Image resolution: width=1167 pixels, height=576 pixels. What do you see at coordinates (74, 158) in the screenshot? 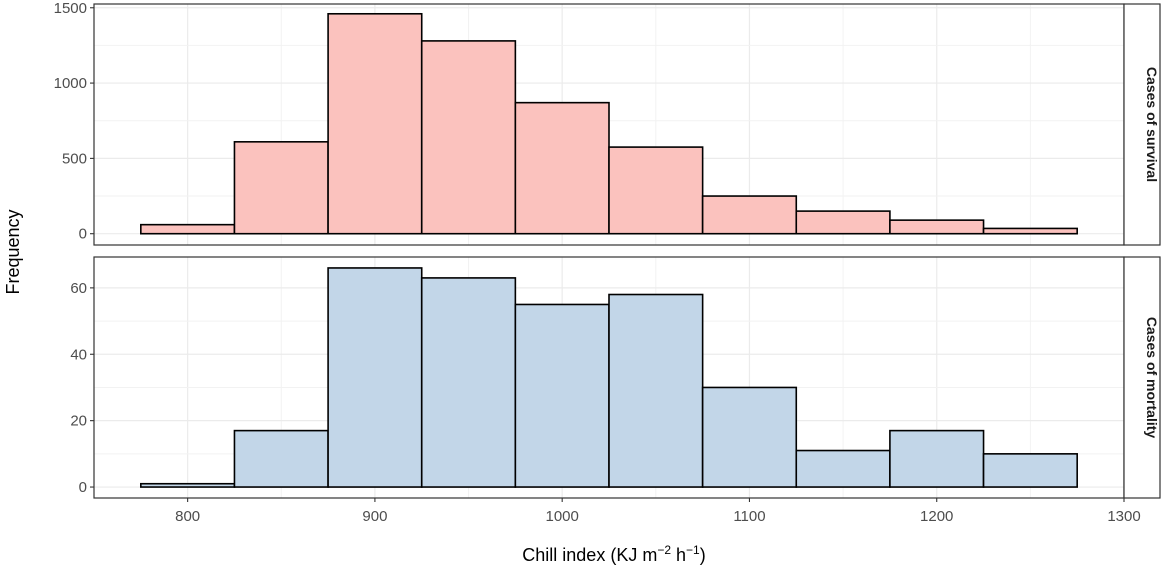
I see `y-tick-label: 500` at bounding box center [74, 158].